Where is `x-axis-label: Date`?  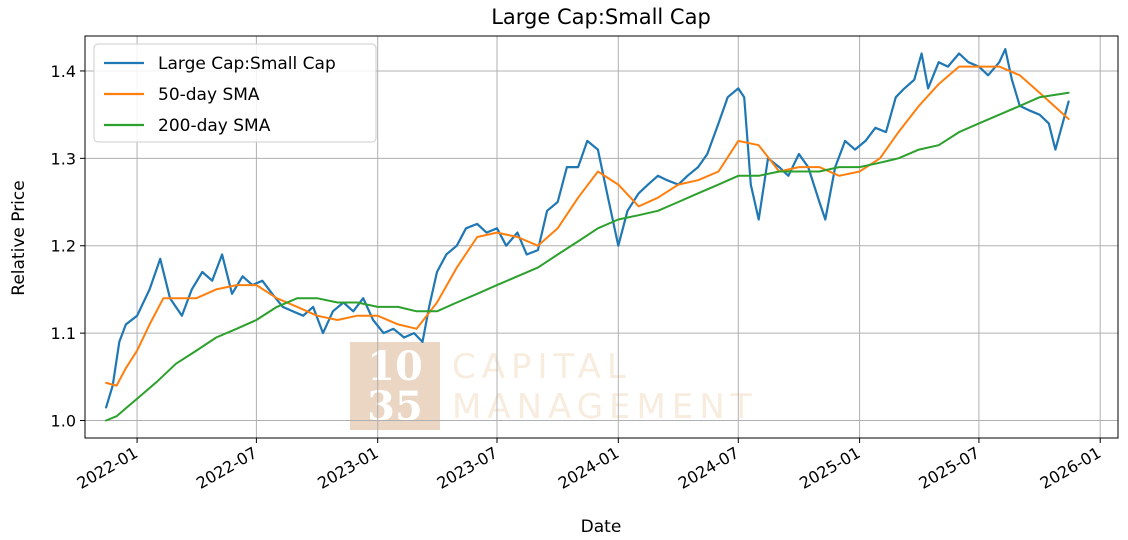
x-axis-label: Date is located at coordinates (601, 527).